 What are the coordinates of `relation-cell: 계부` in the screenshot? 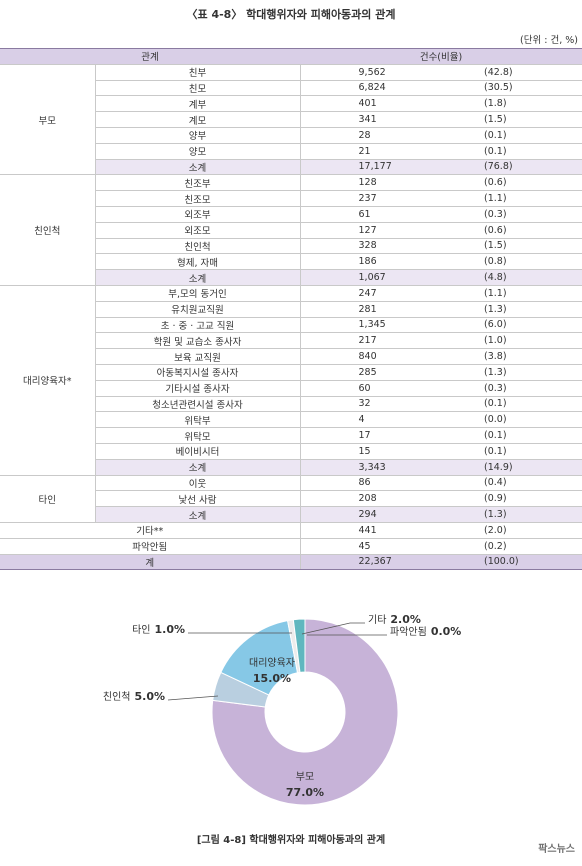 It's located at (198, 104).